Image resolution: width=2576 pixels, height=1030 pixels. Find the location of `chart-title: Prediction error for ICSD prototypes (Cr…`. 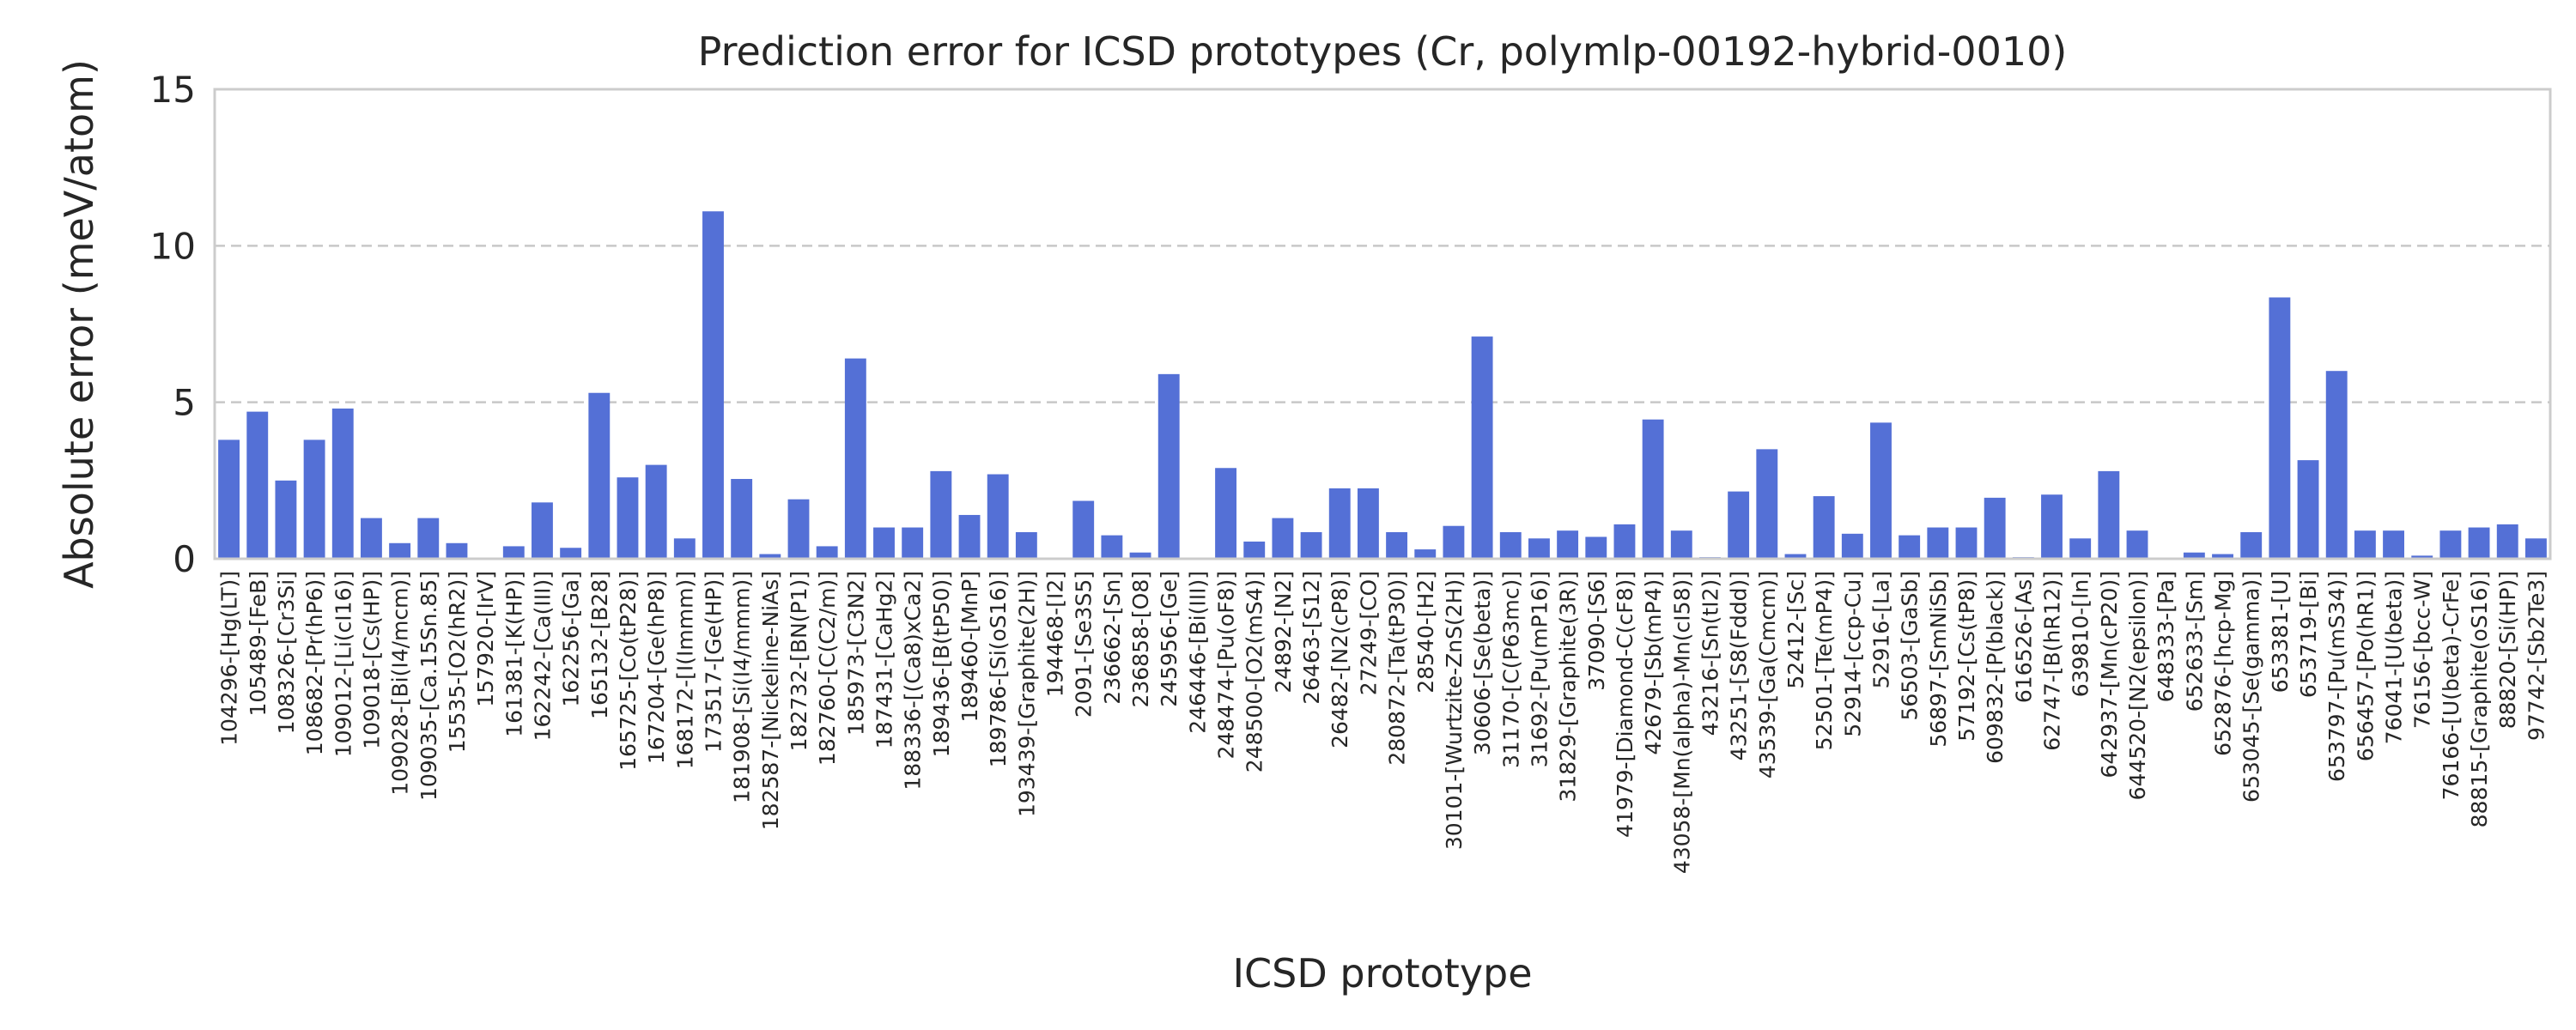

chart-title: Prediction error for ICSD prototypes (Cr… is located at coordinates (1383, 51).